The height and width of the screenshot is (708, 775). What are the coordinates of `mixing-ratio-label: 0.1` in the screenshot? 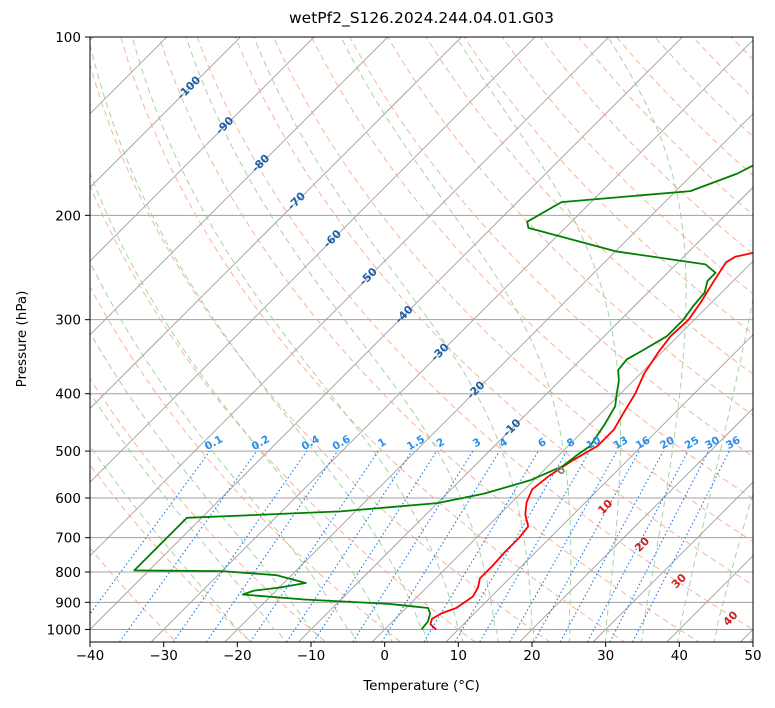 It's located at (214, 443).